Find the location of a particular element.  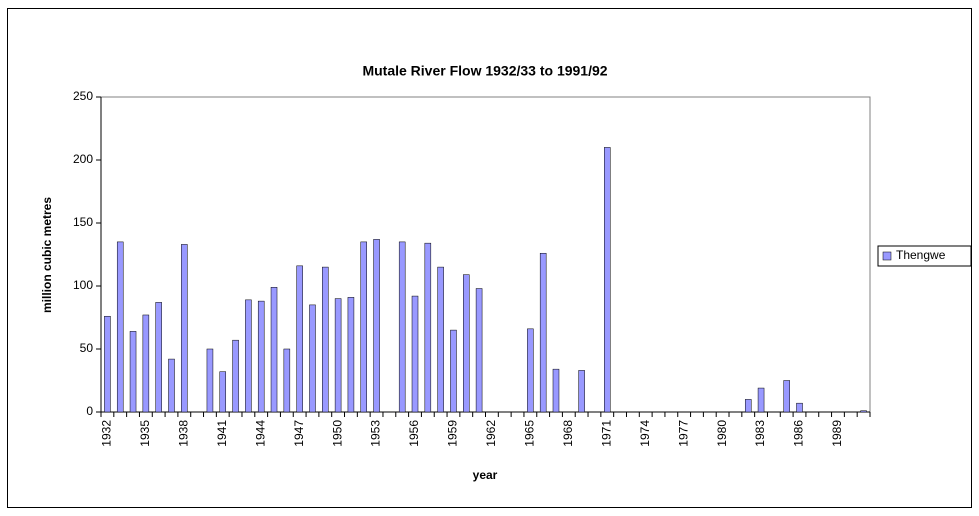

x-tick-label: 1980 is located at coordinates (722, 433).